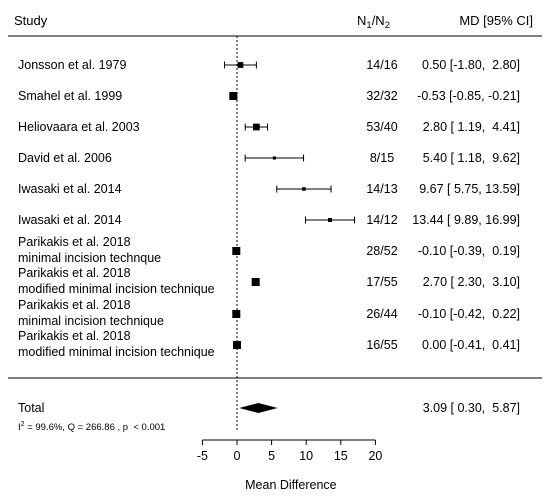  I want to click on x-tick-label: 15, so click(341, 456).